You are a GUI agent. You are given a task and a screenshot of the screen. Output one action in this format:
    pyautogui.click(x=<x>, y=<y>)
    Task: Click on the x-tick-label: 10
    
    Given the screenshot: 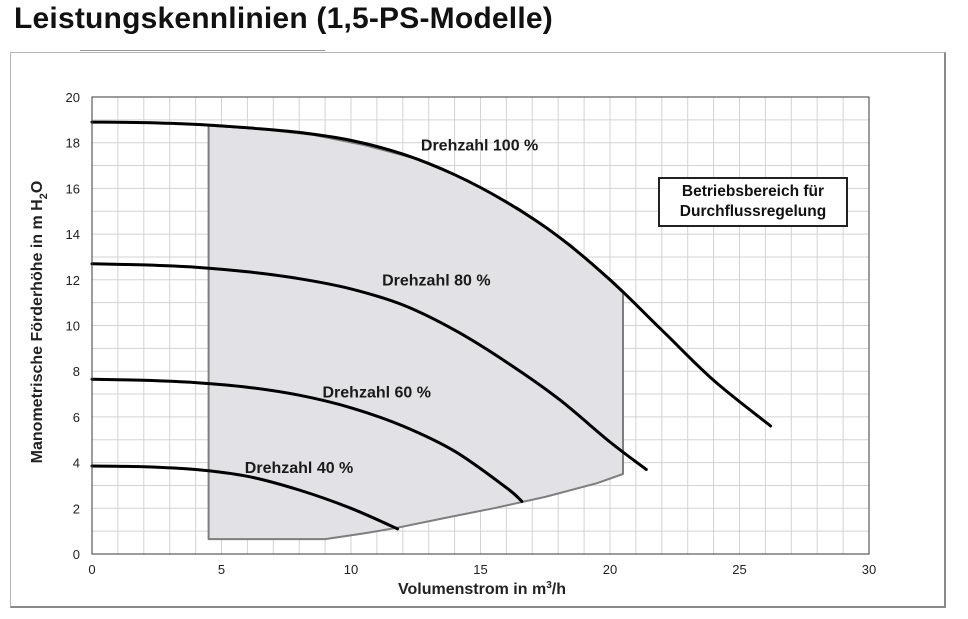 What is the action you would take?
    pyautogui.click(x=351, y=569)
    